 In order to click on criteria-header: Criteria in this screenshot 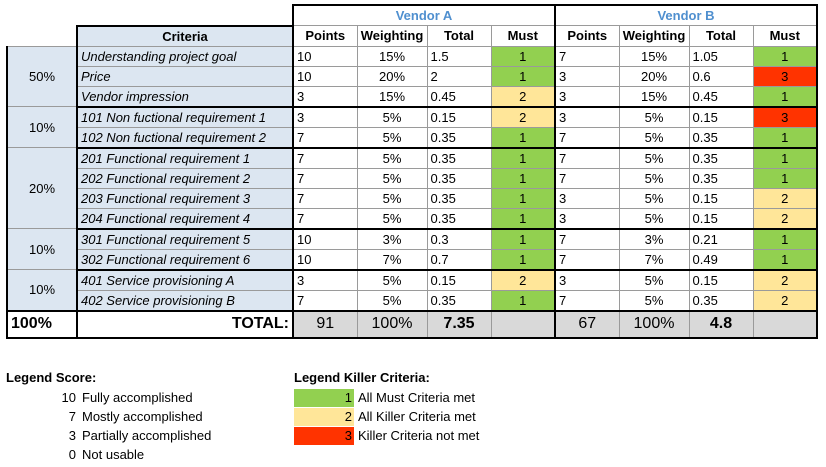, I will do `click(185, 35)`.